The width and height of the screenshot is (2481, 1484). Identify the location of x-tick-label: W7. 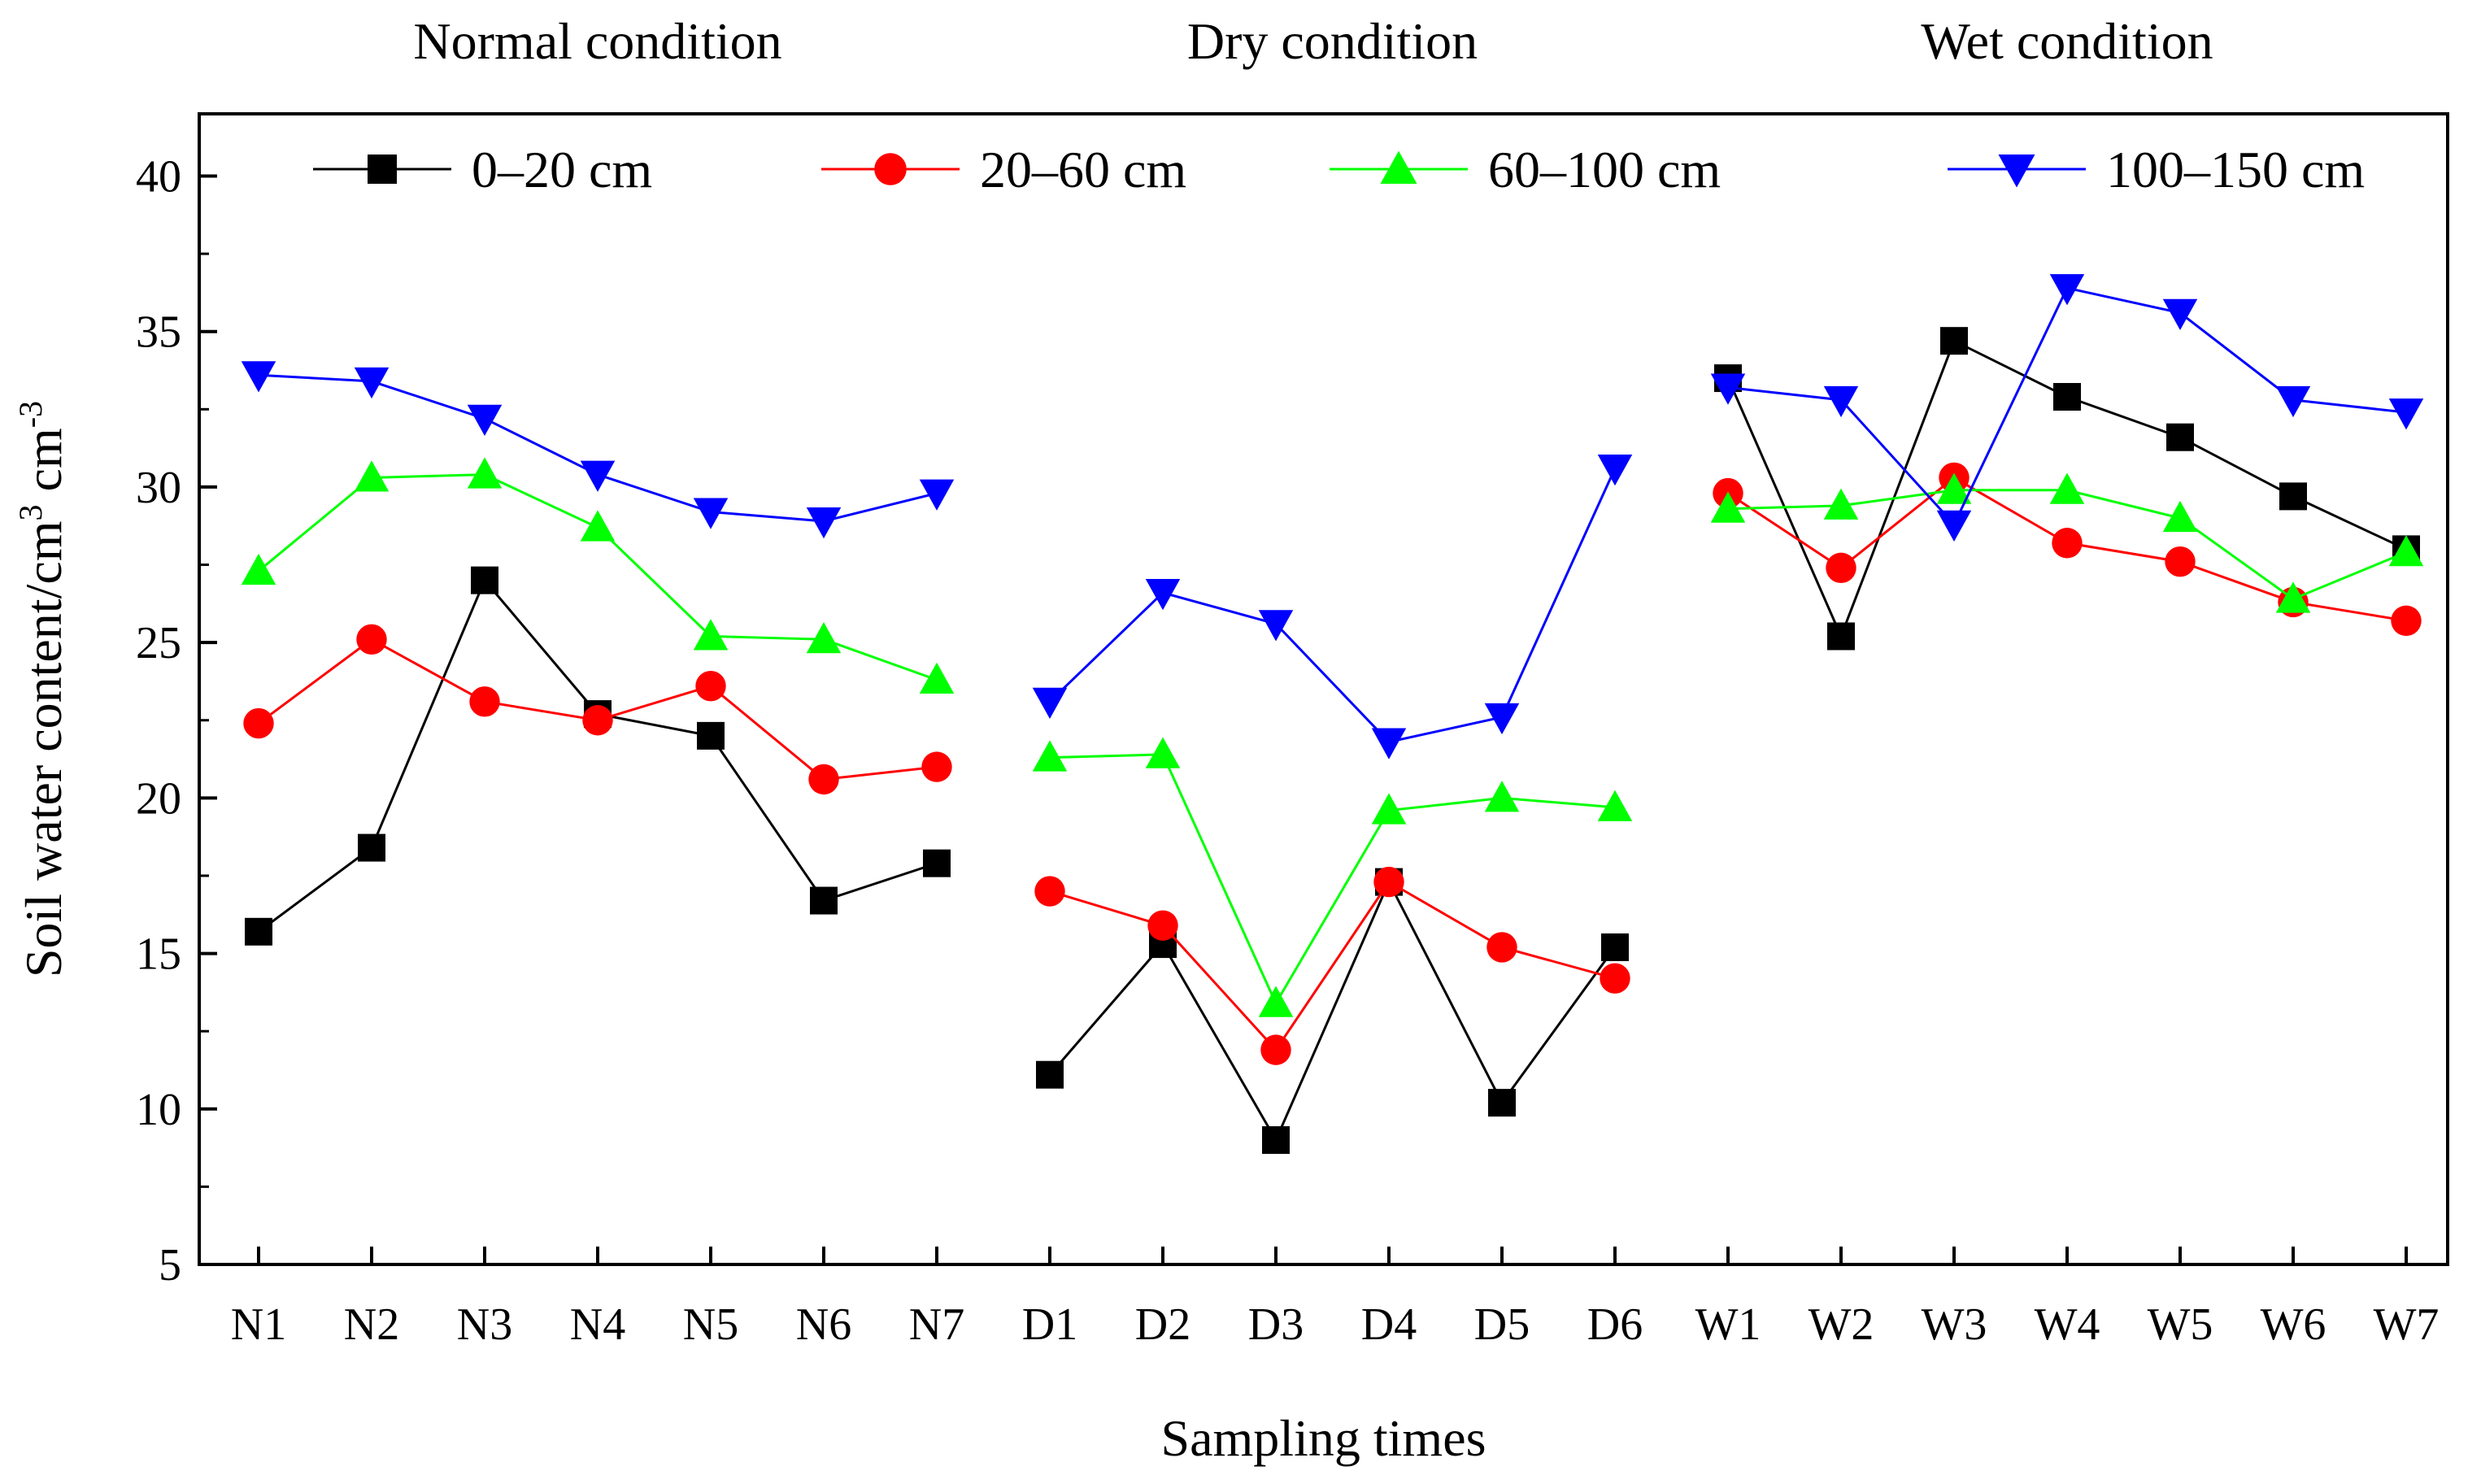
(2407, 1324).